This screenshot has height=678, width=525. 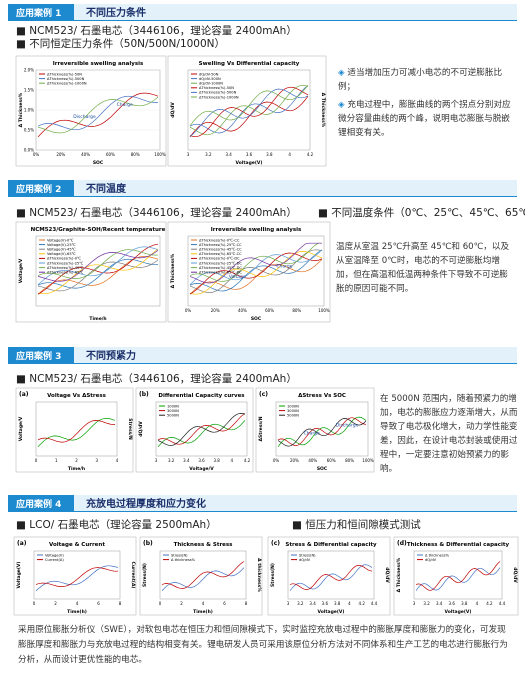 What do you see at coordinates (204, 545) in the screenshot?
I see `chart-title: Thickness & Stress` at bounding box center [204, 545].